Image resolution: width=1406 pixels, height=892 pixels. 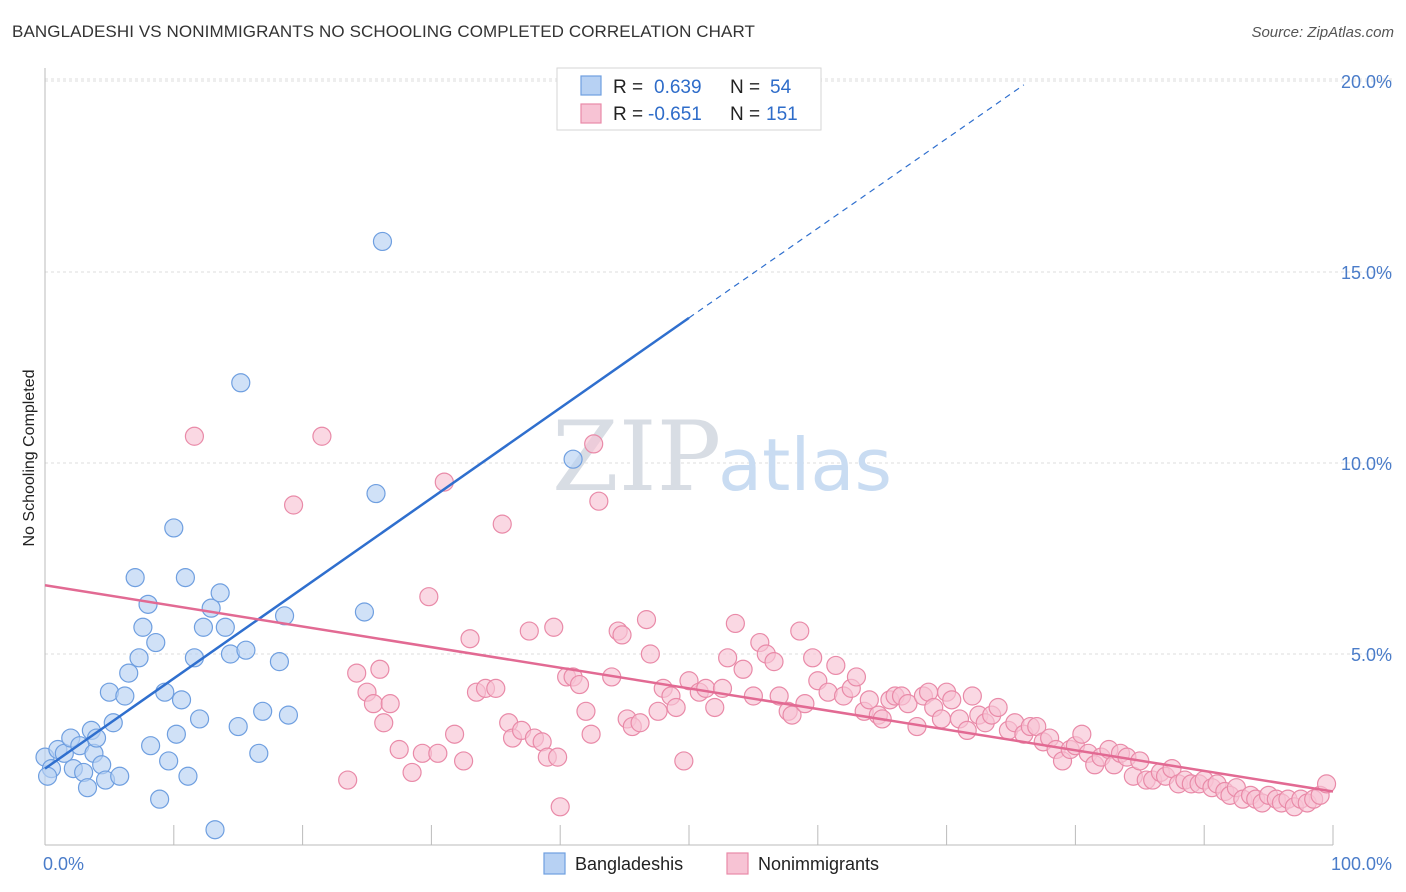 I want to click on bottom-legend: Bangladeshis Nonimmigrants, so click(x=711, y=863).